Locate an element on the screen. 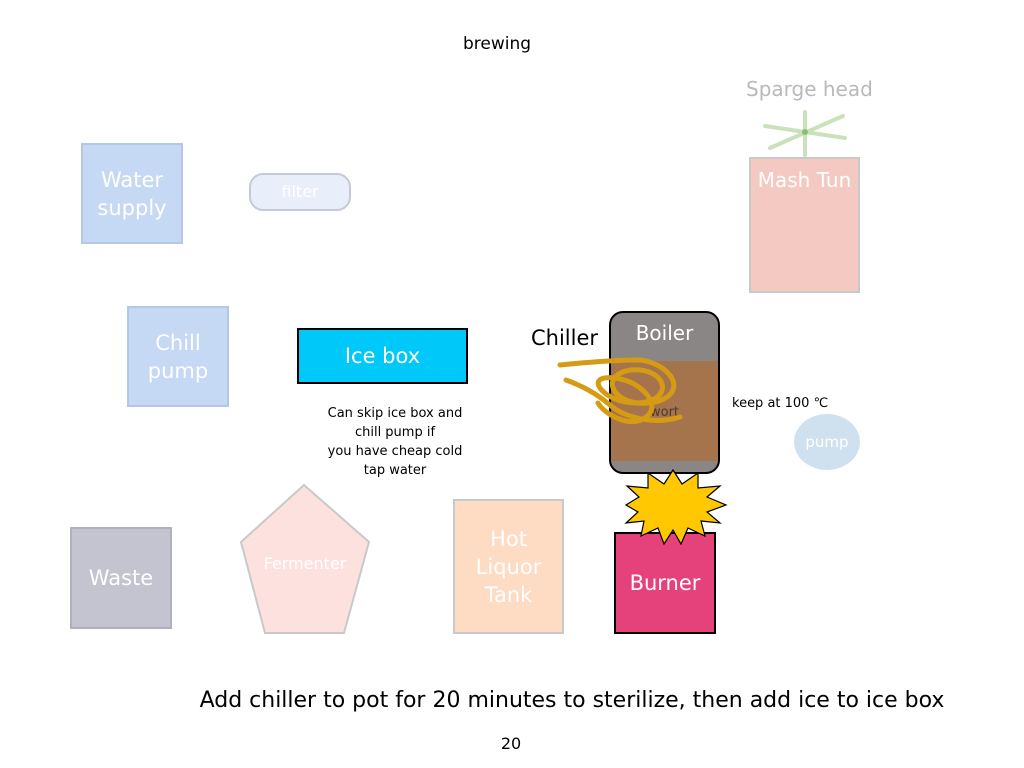  chill-pump-label-line1: Chill is located at coordinates (178, 342).